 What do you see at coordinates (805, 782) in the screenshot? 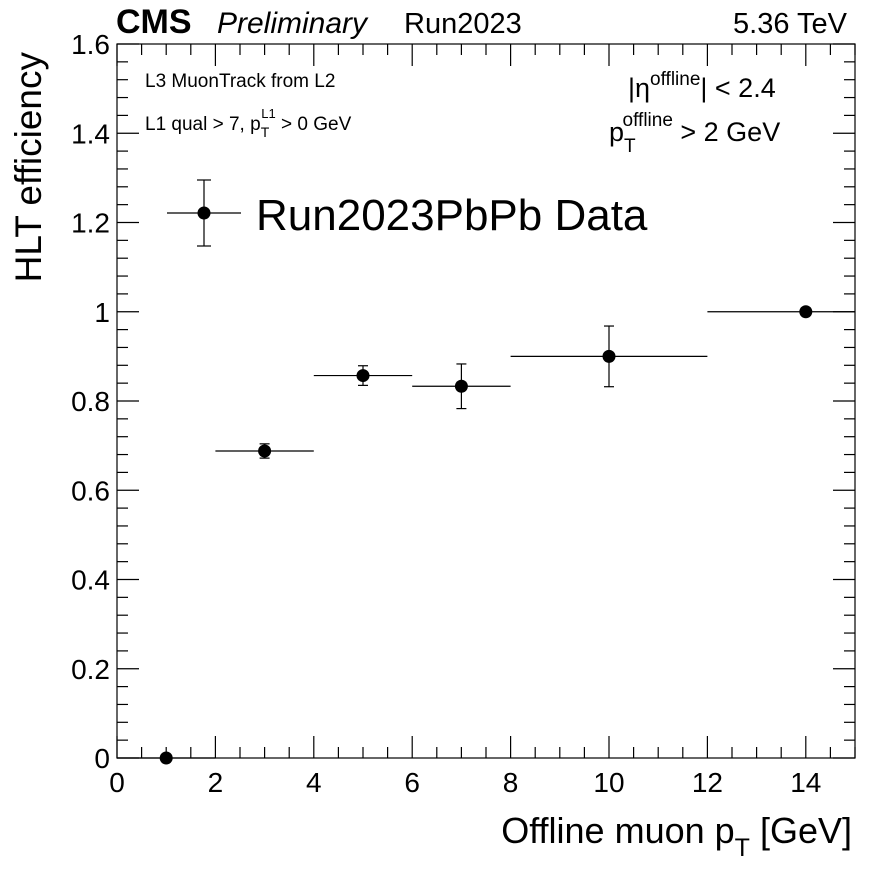
I see `x-tick-label: 14` at bounding box center [805, 782].